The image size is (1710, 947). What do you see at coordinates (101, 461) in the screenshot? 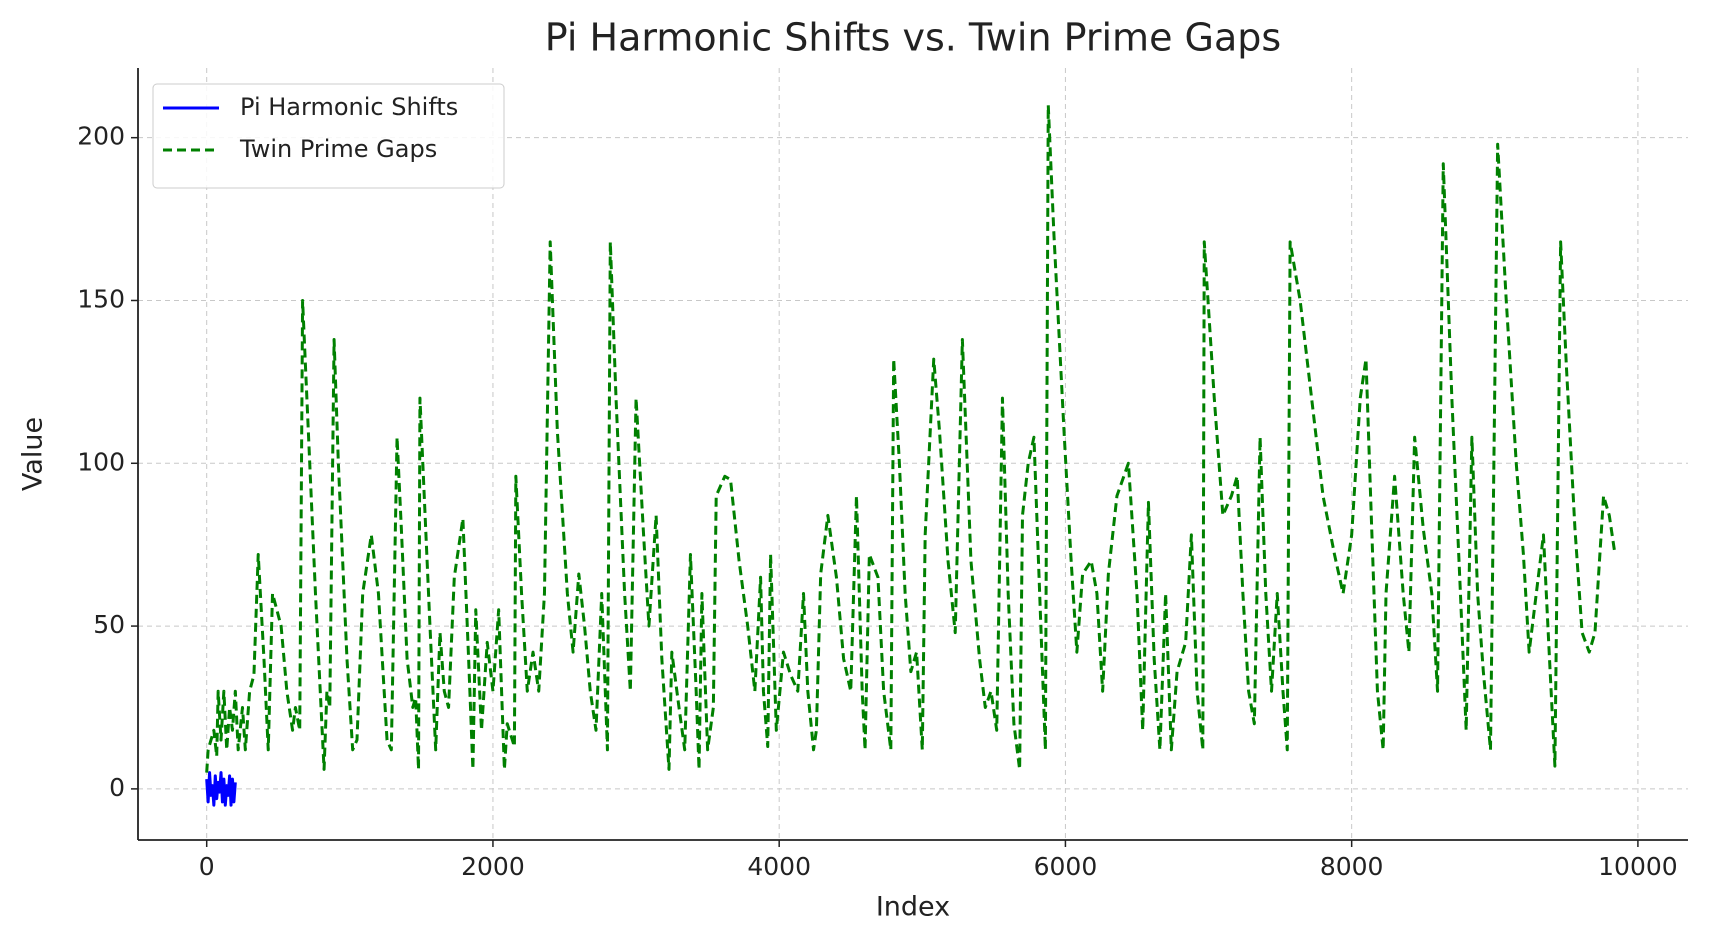
I see `y-tick-label: 100` at bounding box center [101, 461].